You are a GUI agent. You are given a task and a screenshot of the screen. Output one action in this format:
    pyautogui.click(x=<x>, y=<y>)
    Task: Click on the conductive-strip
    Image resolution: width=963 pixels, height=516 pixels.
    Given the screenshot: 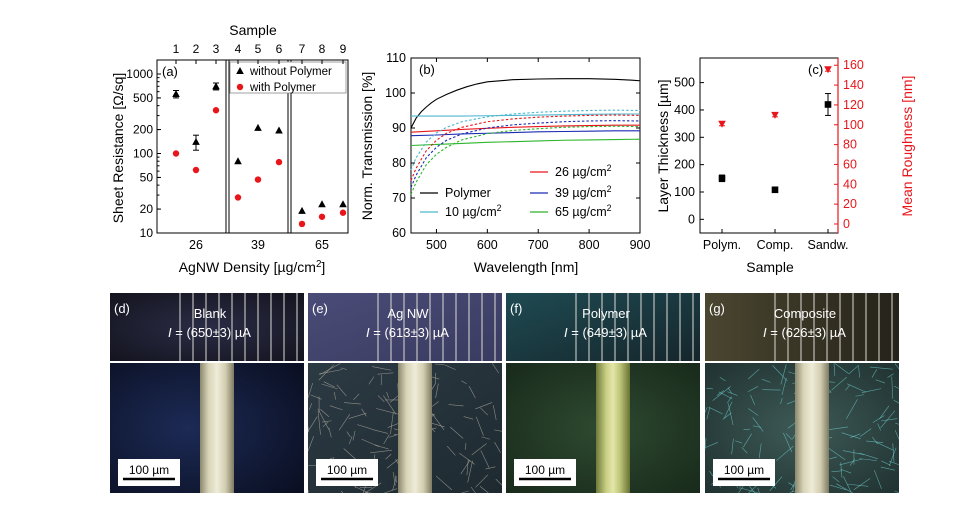 What is the action you would take?
    pyautogui.click(x=613, y=428)
    